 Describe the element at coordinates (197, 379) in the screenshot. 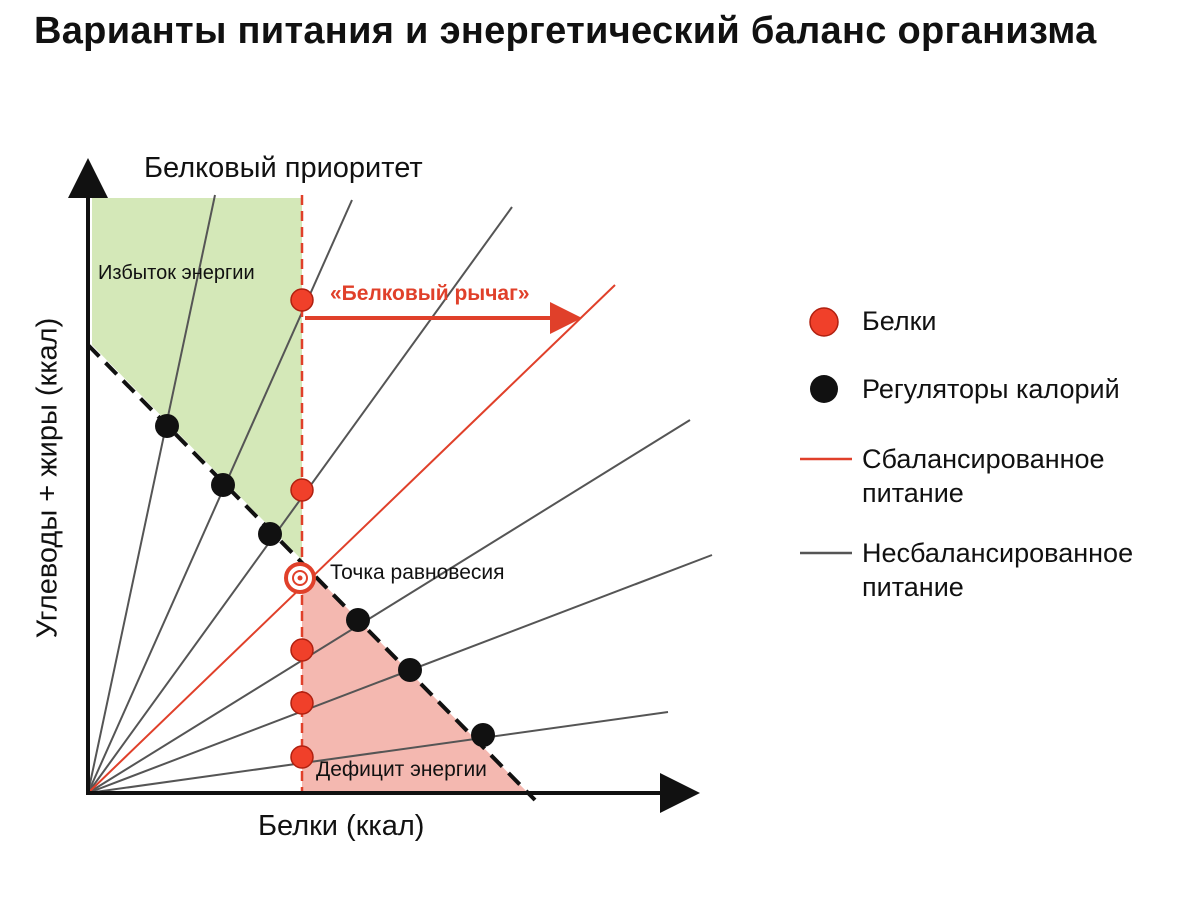

I see `excess-zone` at that location.